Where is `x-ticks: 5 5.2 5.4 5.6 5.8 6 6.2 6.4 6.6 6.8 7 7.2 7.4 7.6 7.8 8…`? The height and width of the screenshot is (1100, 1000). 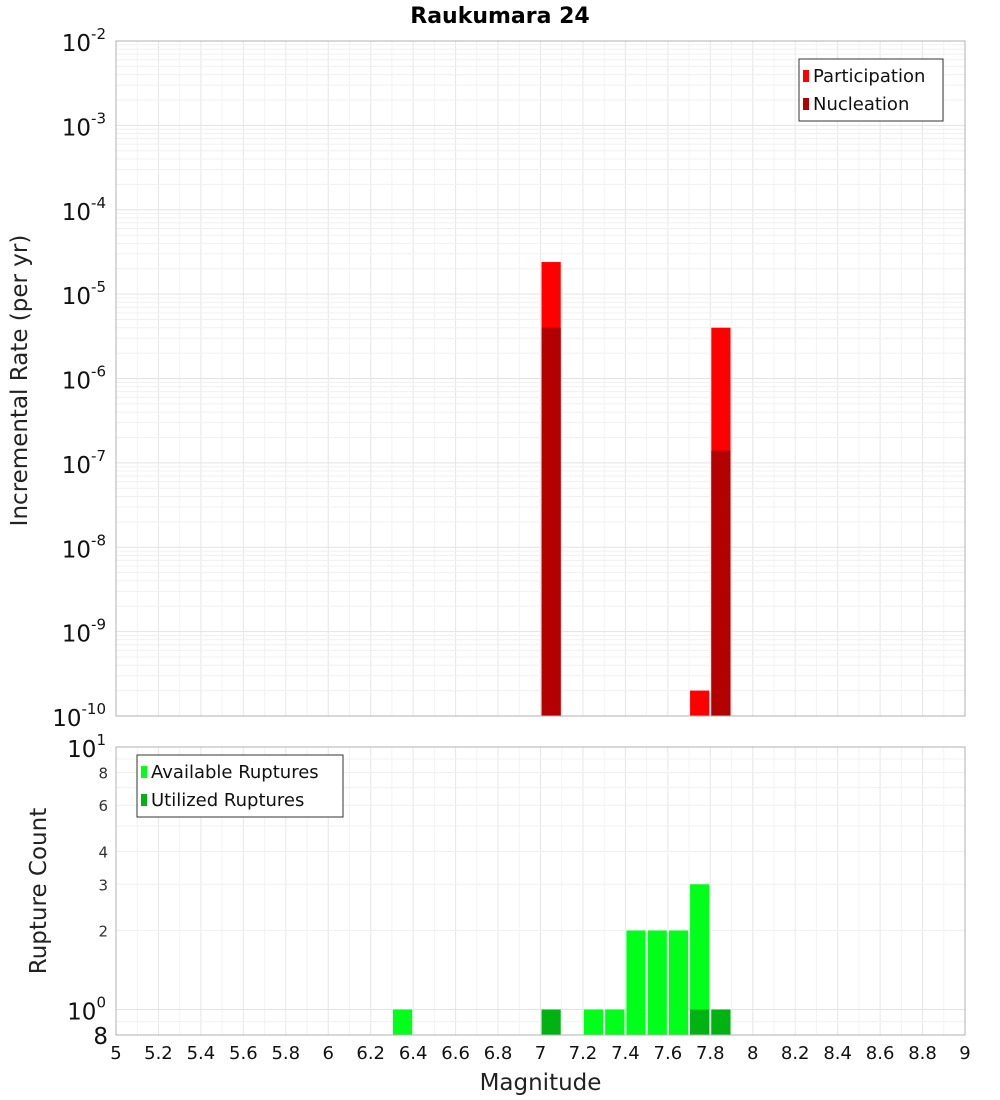 x-ticks: 5 5.2 5.4 5.6 5.8 6 6.2 6.4 6.6 6.8 7 7.2 7.4 7.6 7.8 8… is located at coordinates (540, 1053).